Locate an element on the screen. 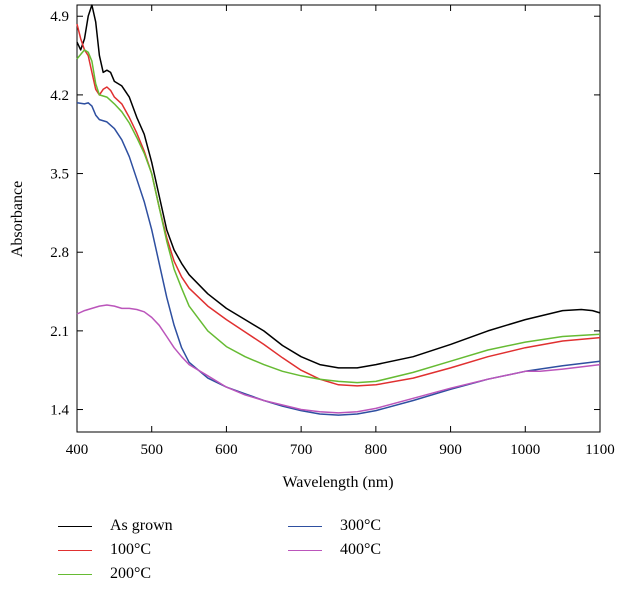 Image resolution: width=622 pixels, height=598 pixels. legend-label: 300°C is located at coordinates (361, 525).